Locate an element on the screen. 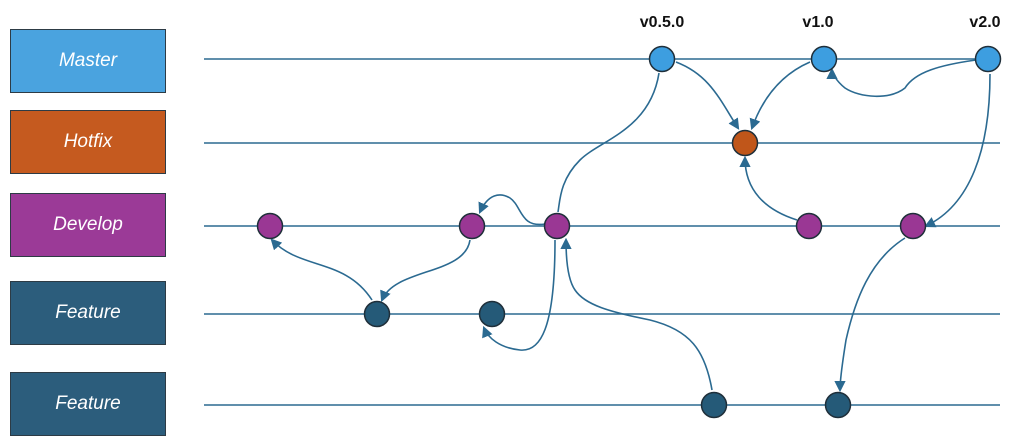  develop-to-feature2-arrow is located at coordinates (870, 315).